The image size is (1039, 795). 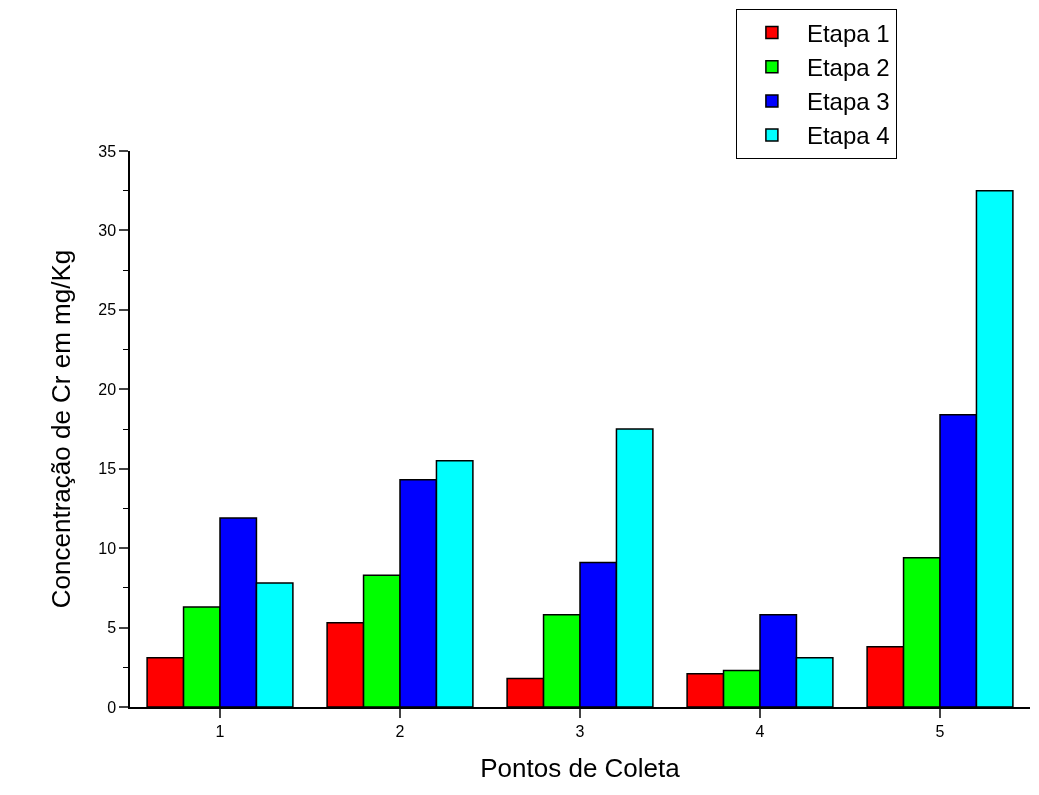 What do you see at coordinates (940, 731) in the screenshot?
I see `x-tick-label: 5` at bounding box center [940, 731].